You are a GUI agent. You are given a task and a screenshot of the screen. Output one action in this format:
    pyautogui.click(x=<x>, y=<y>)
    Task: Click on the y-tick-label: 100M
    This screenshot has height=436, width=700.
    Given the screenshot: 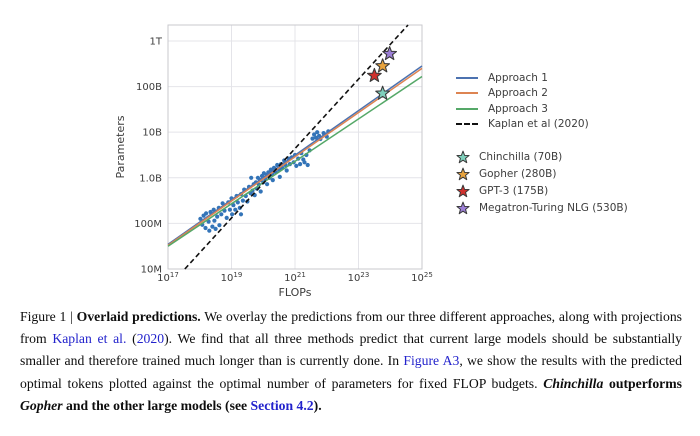 What is the action you would take?
    pyautogui.click(x=148, y=224)
    